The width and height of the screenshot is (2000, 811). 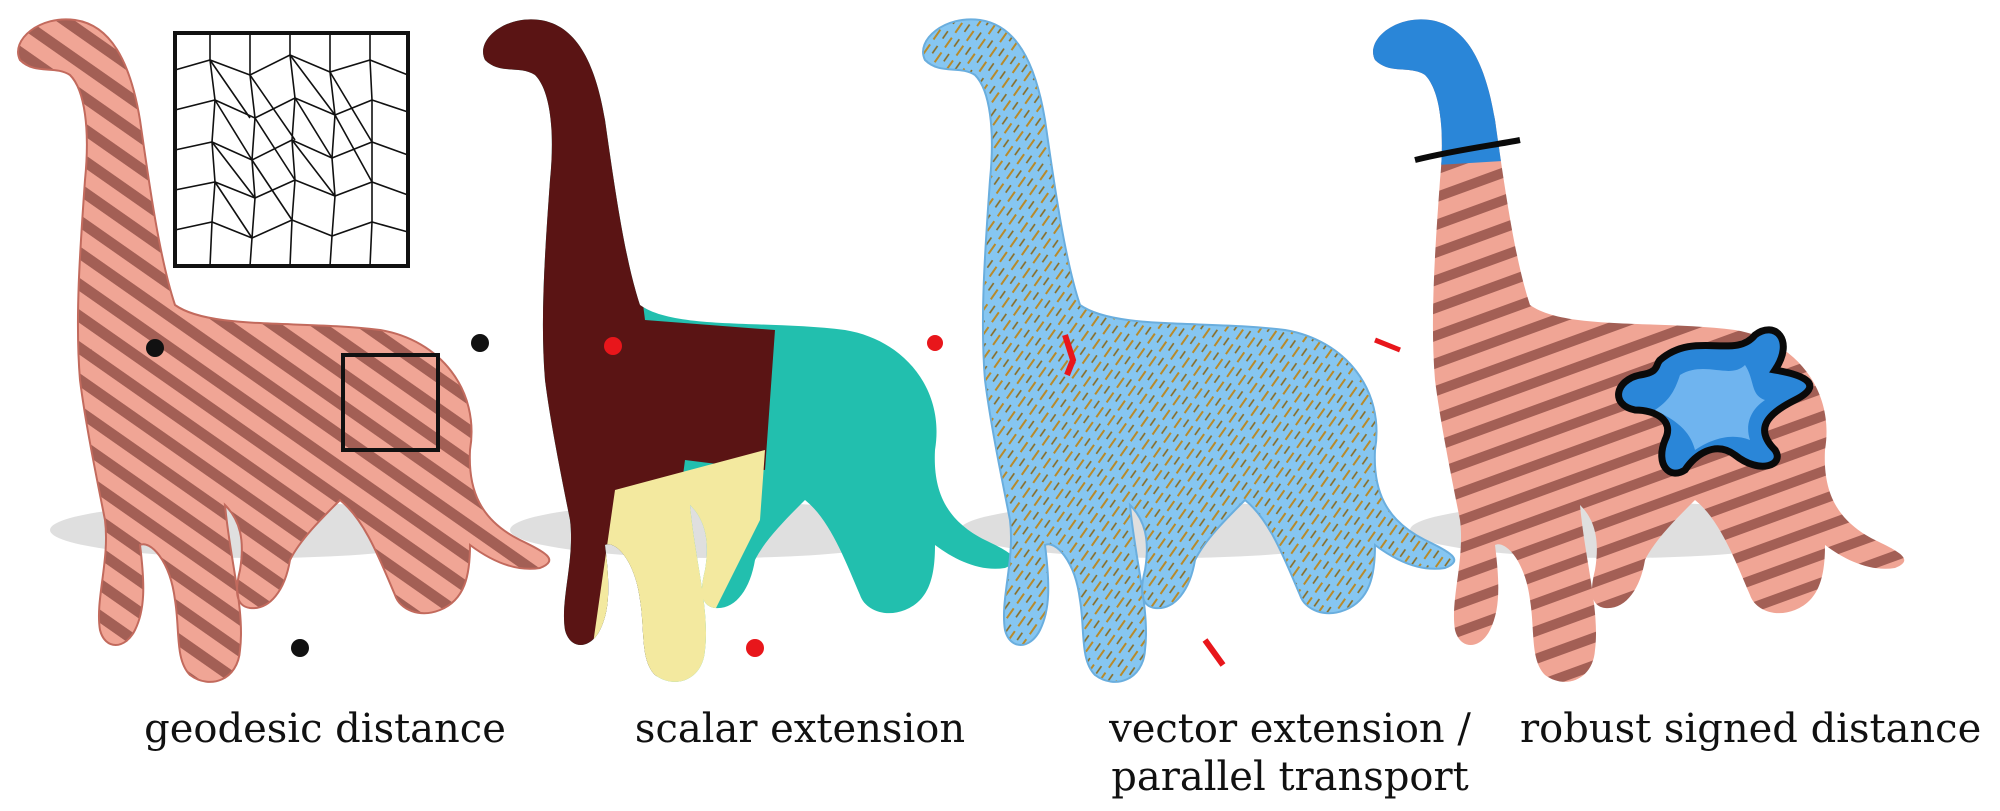 I want to click on region-inside-level, so click(x=1710, y=407).